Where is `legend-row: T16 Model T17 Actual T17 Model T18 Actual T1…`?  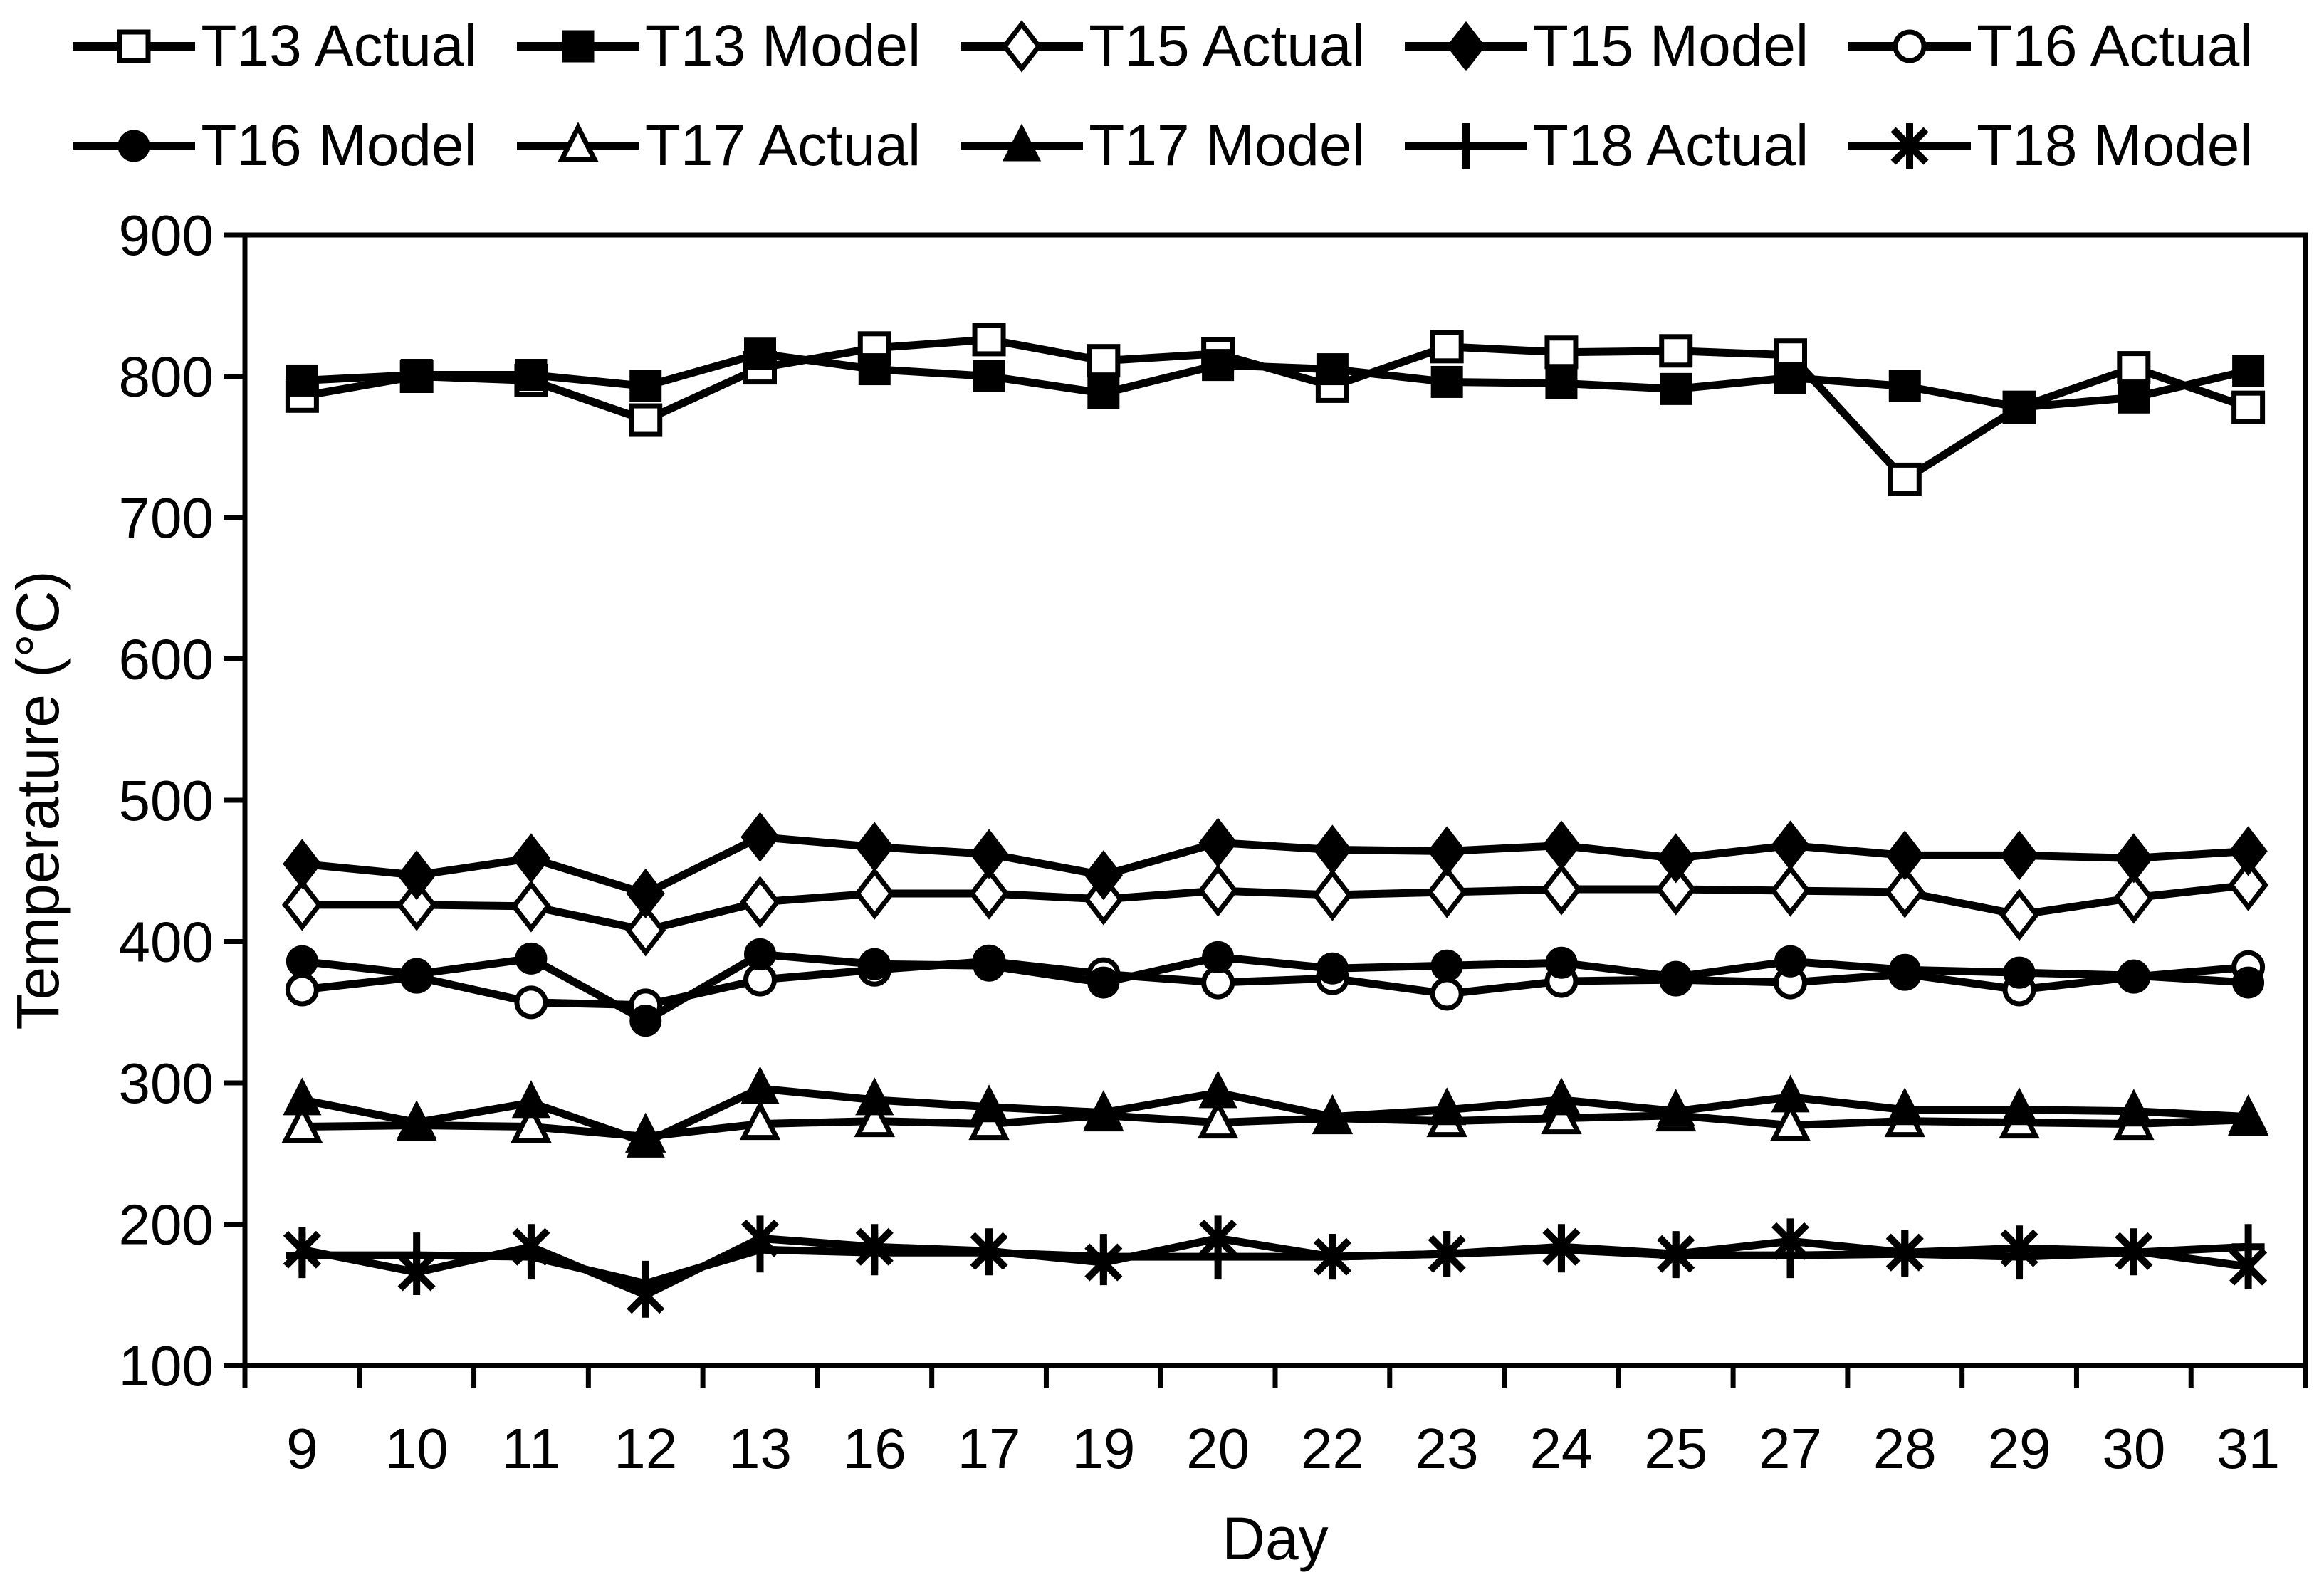
legend-row: T16 Model T17 Actual T17 Model T18 Actual T1… is located at coordinates (1162, 146).